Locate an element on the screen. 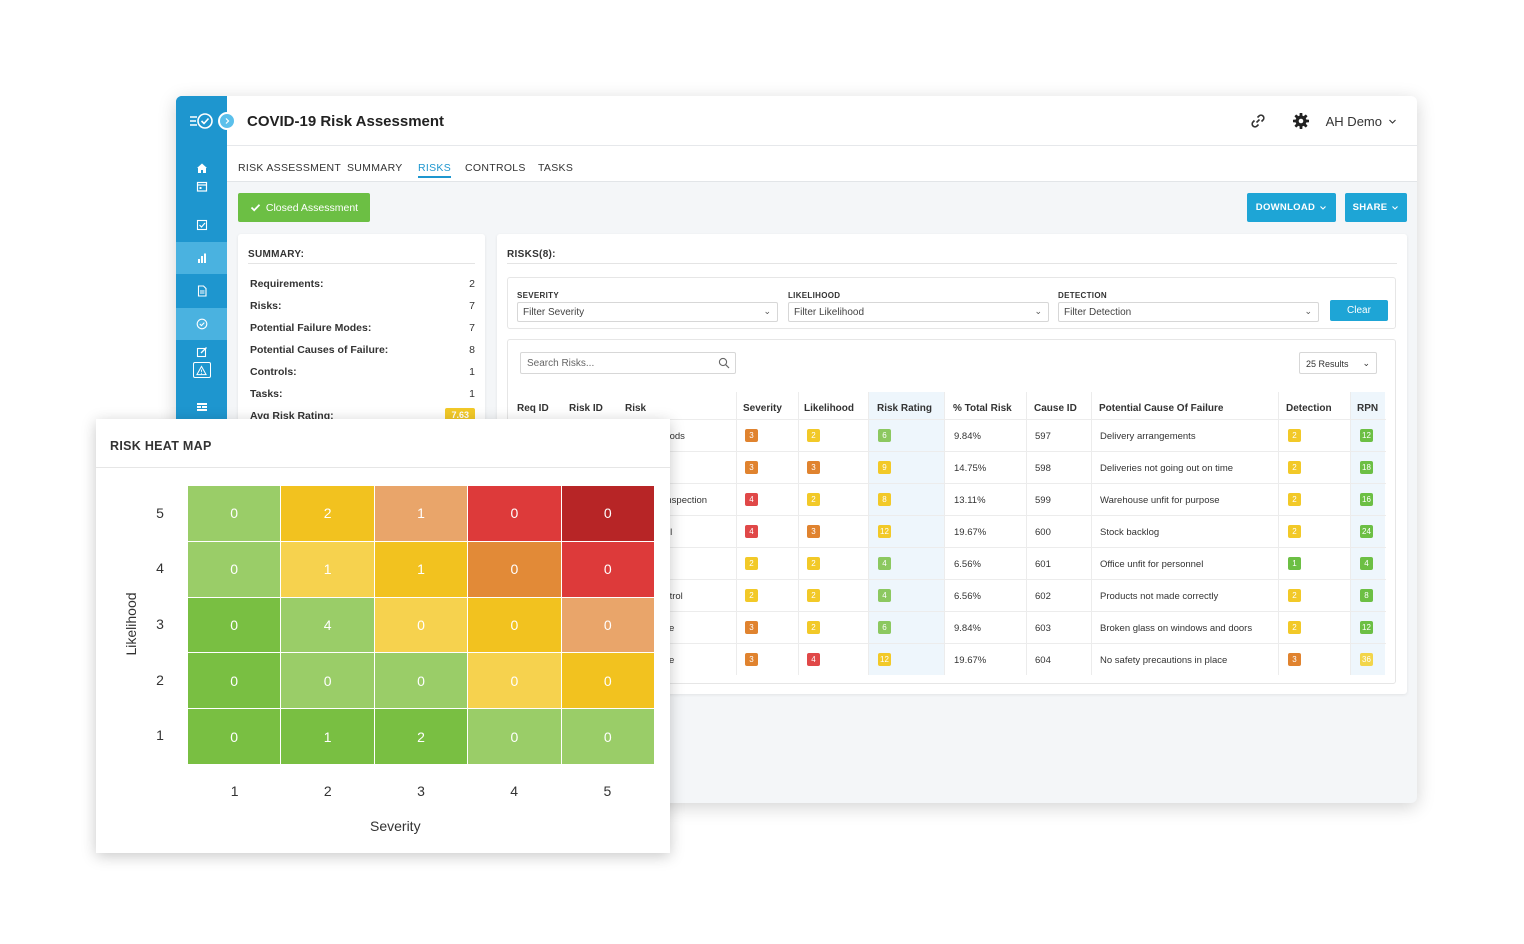 This screenshot has height=944, width=1524. likelihood-filter-select: Filter Likelihood ⌄ is located at coordinates (918, 312).